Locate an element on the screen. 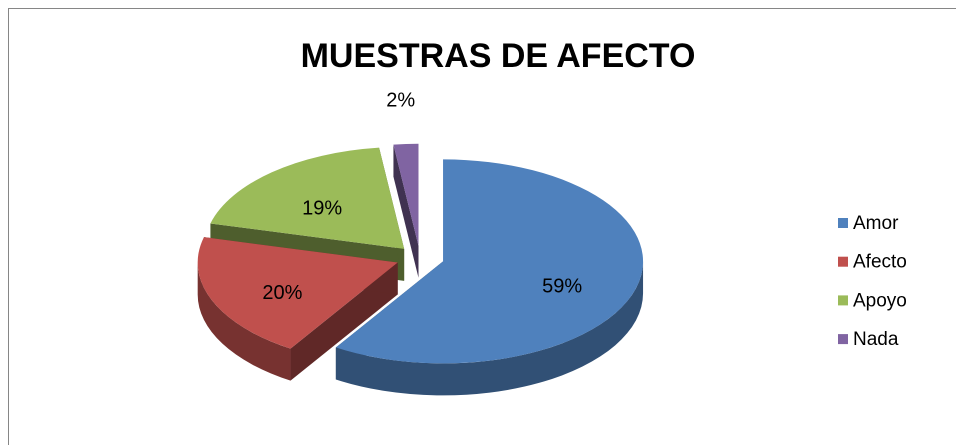  data-label: 19% is located at coordinates (322, 209).